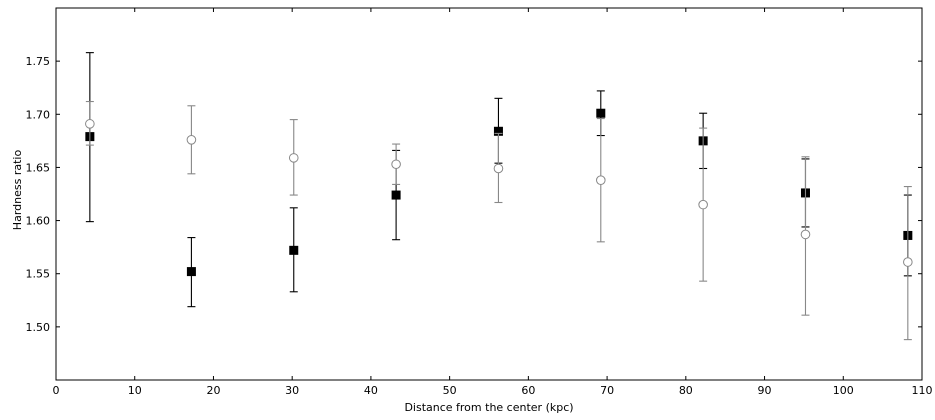  I want to click on x-tick-label: 50, so click(450, 390).